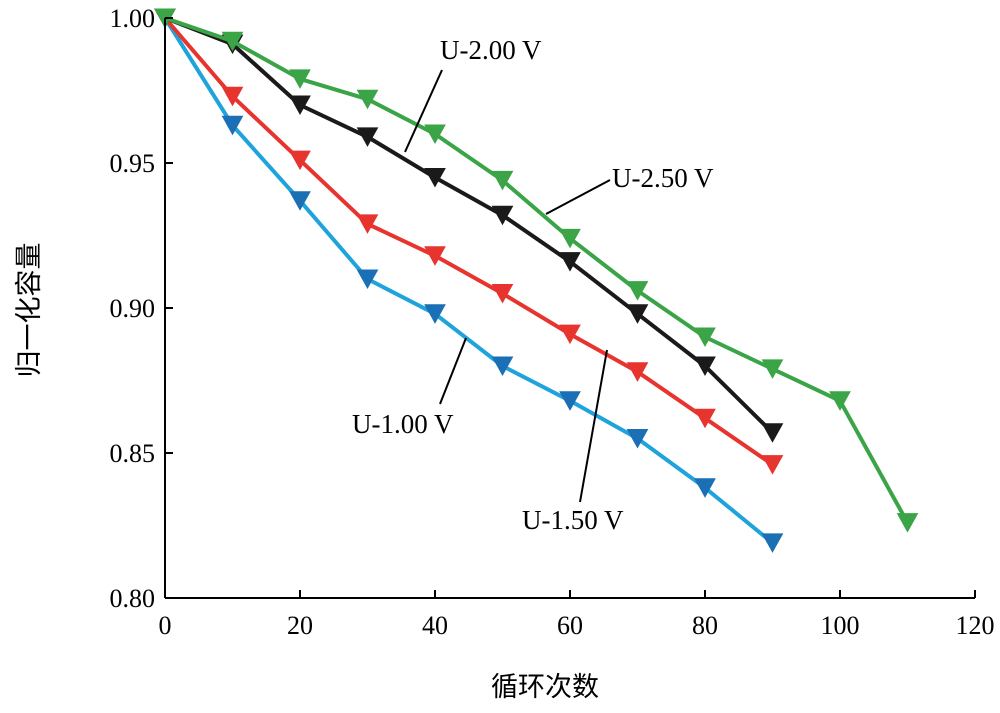 The width and height of the screenshot is (1000, 713). I want to click on x-tick-label: 20, so click(300, 625).